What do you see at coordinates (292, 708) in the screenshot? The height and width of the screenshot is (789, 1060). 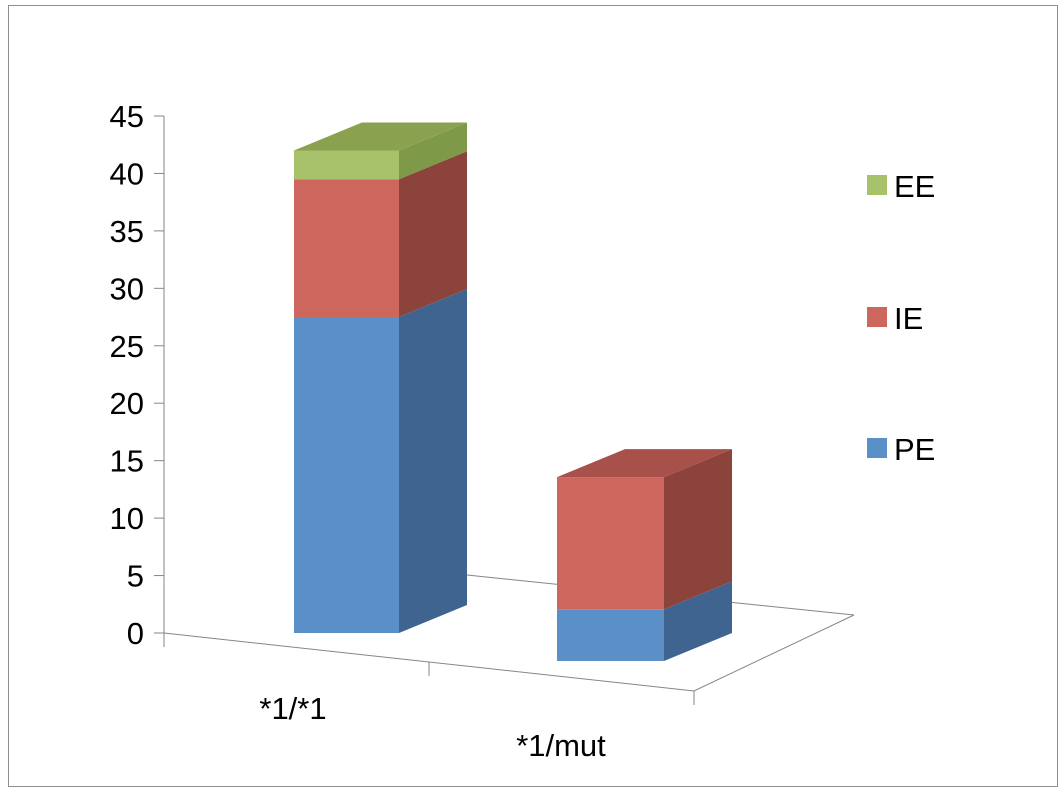 I see `x-category-label: *1/*1` at bounding box center [292, 708].